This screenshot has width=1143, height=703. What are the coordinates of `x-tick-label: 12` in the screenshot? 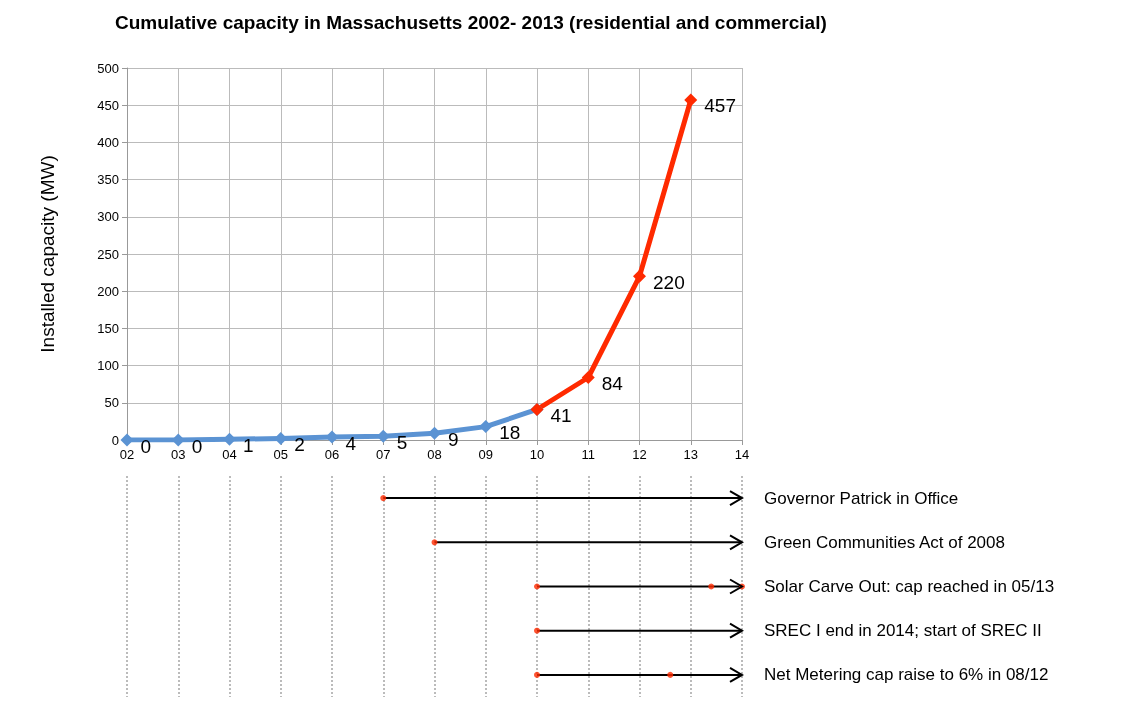 It's located at (639, 454).